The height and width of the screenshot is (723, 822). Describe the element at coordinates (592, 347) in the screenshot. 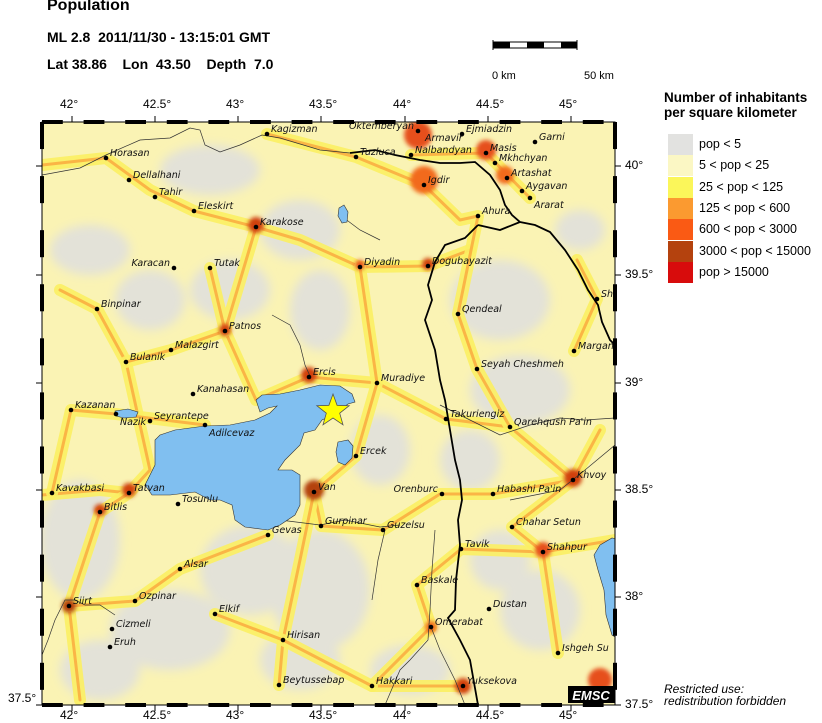

I see `city: Margan` at that location.